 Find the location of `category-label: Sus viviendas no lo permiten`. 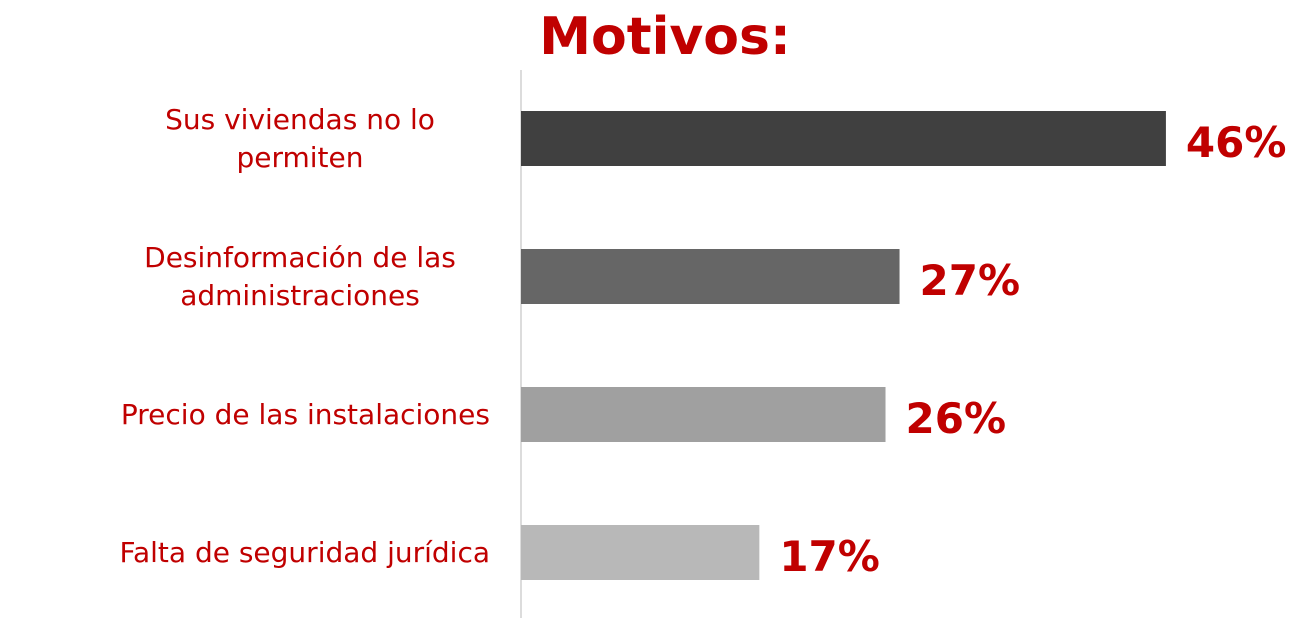

category-label: Sus viviendas no lo permiten is located at coordinates (300, 138).